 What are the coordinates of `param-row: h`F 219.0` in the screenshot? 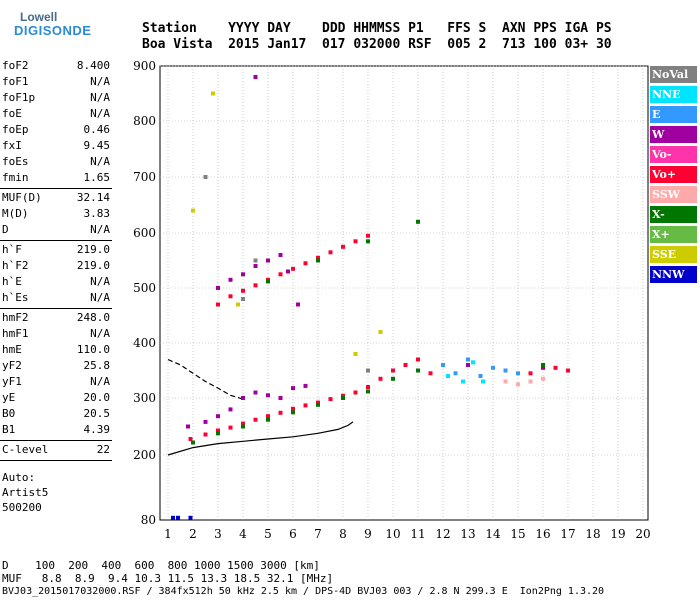 It's located at (56, 251).